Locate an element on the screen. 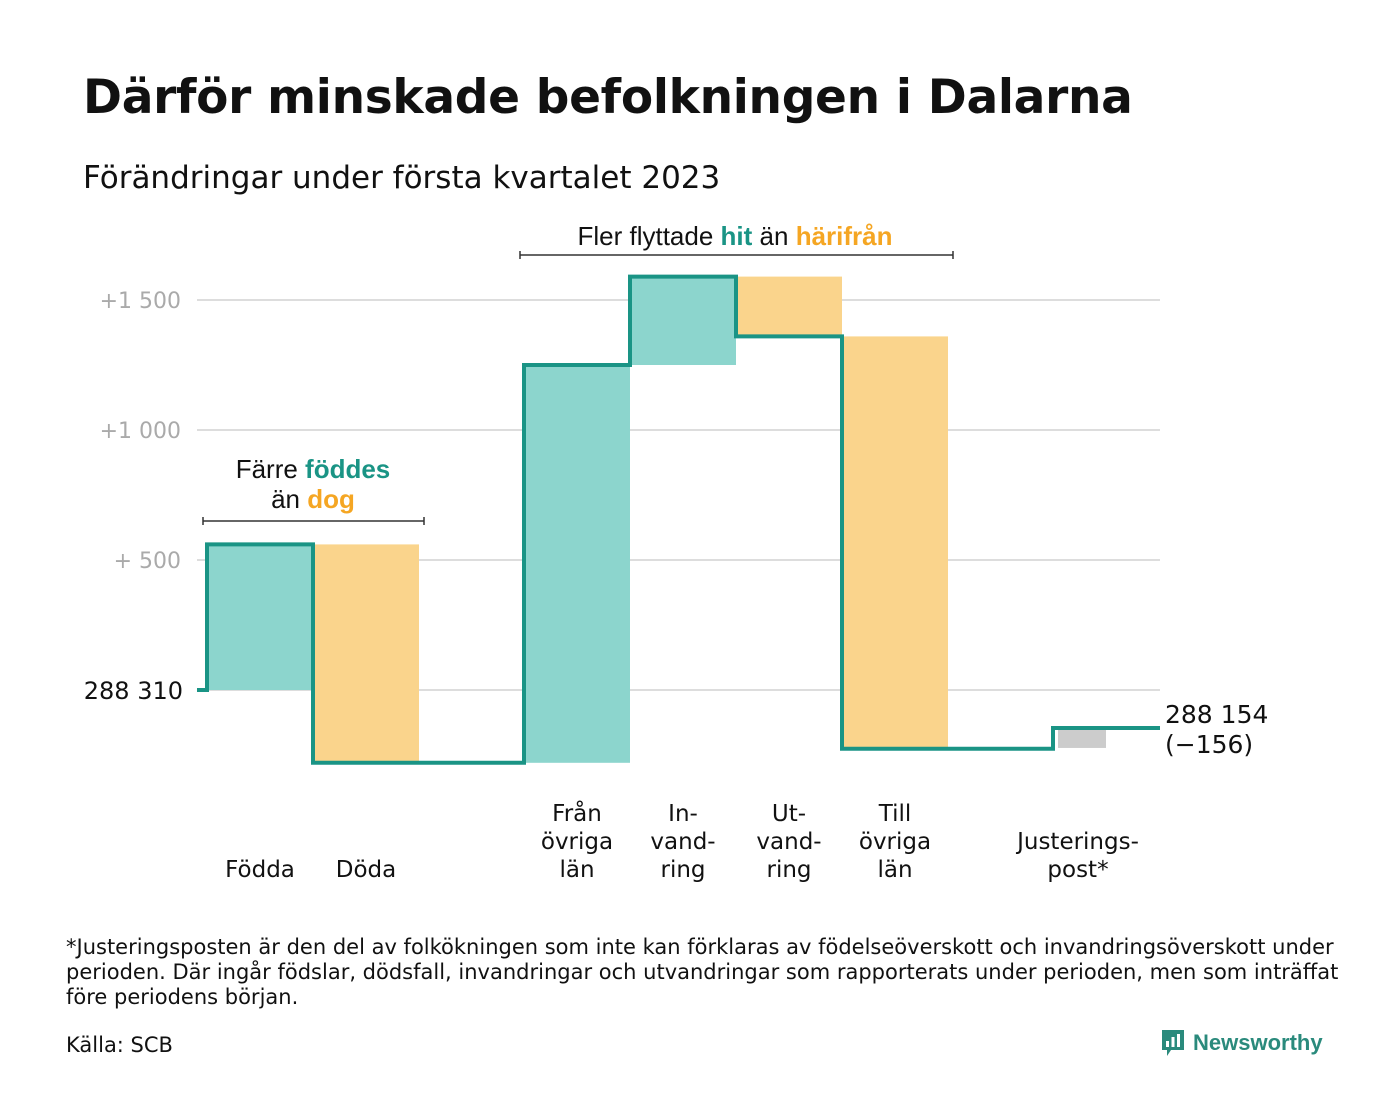 The image size is (1400, 1120). annotation-line: Fler flyttade hit än härifrån is located at coordinates (734, 236).